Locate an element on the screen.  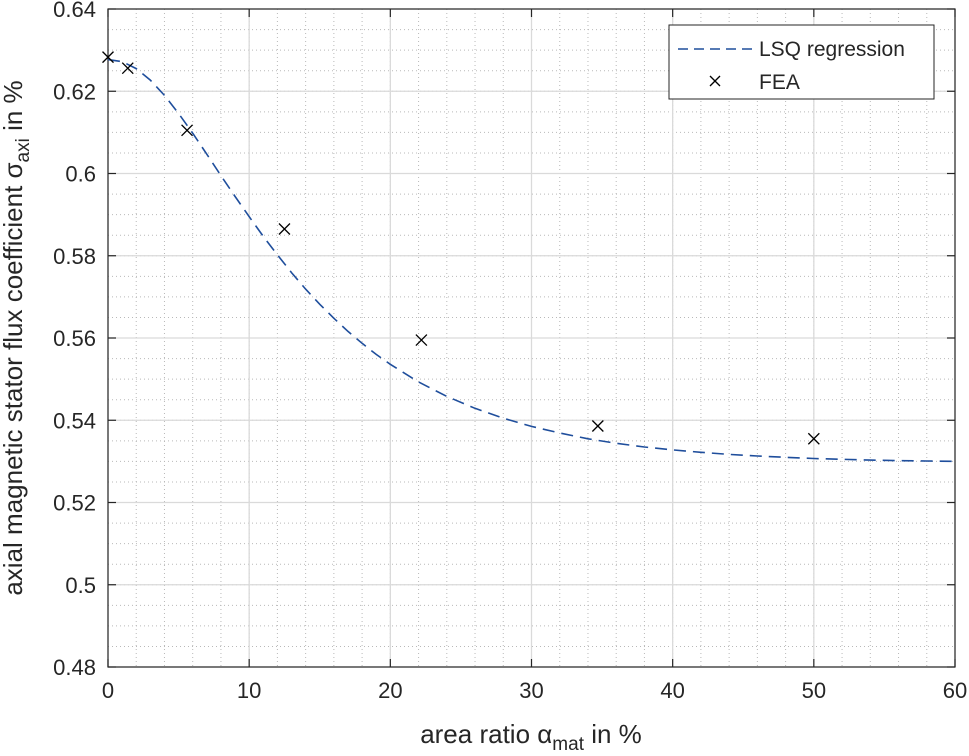
legend: LSQ regression FEA is located at coordinates (801, 62).